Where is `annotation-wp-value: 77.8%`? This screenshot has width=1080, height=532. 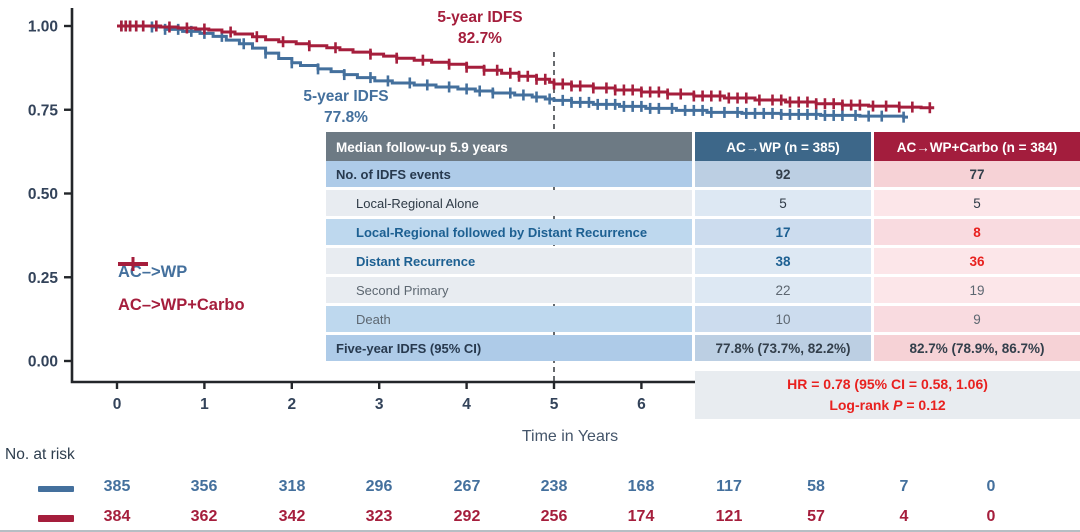 annotation-wp-value: 77.8% is located at coordinates (346, 117).